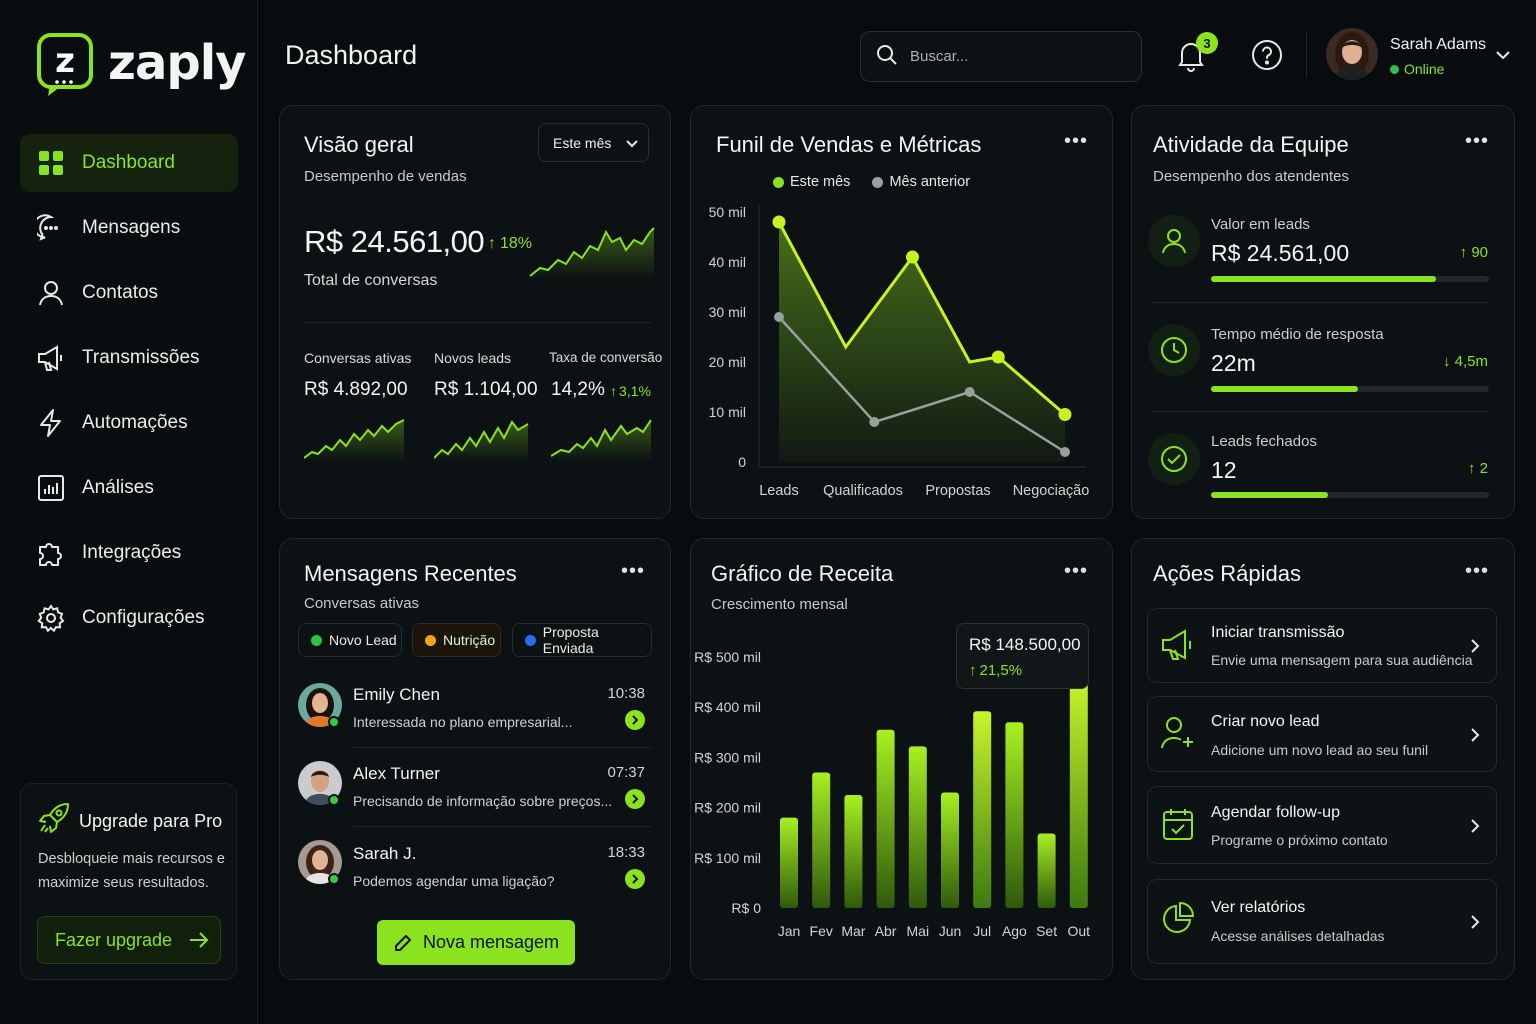 Image resolution: width=1536 pixels, height=1024 pixels. I want to click on sidebar-item-contatos: Contatos, so click(129, 293).